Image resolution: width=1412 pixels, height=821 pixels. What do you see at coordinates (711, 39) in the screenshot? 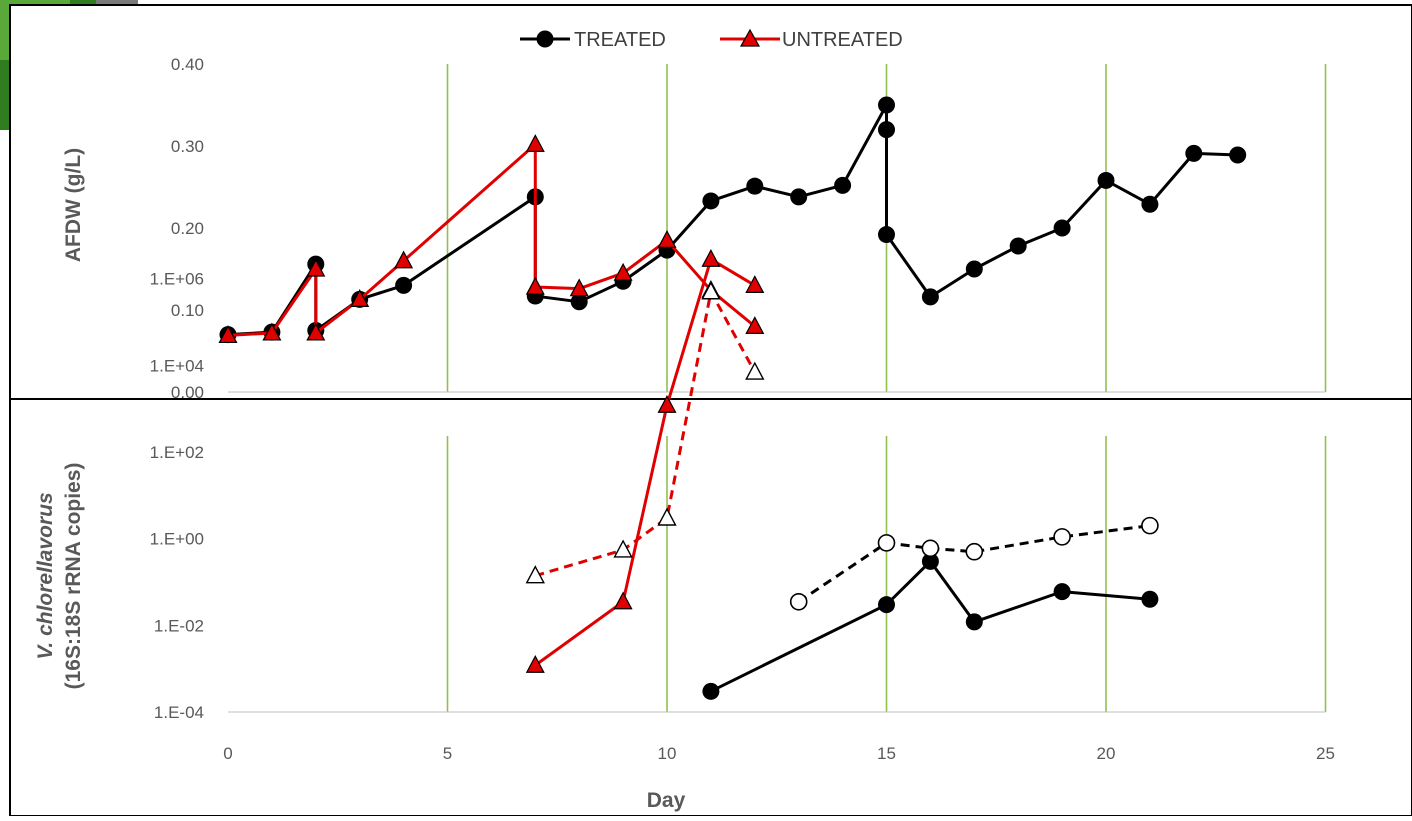
I see `legend: TREATED UNTREATED` at bounding box center [711, 39].